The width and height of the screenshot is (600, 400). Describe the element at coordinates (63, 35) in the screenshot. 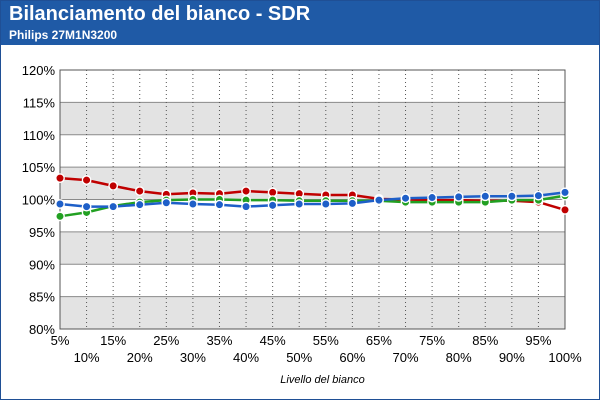

I see `chart-subtitle: Philips 27M1N3200` at that location.